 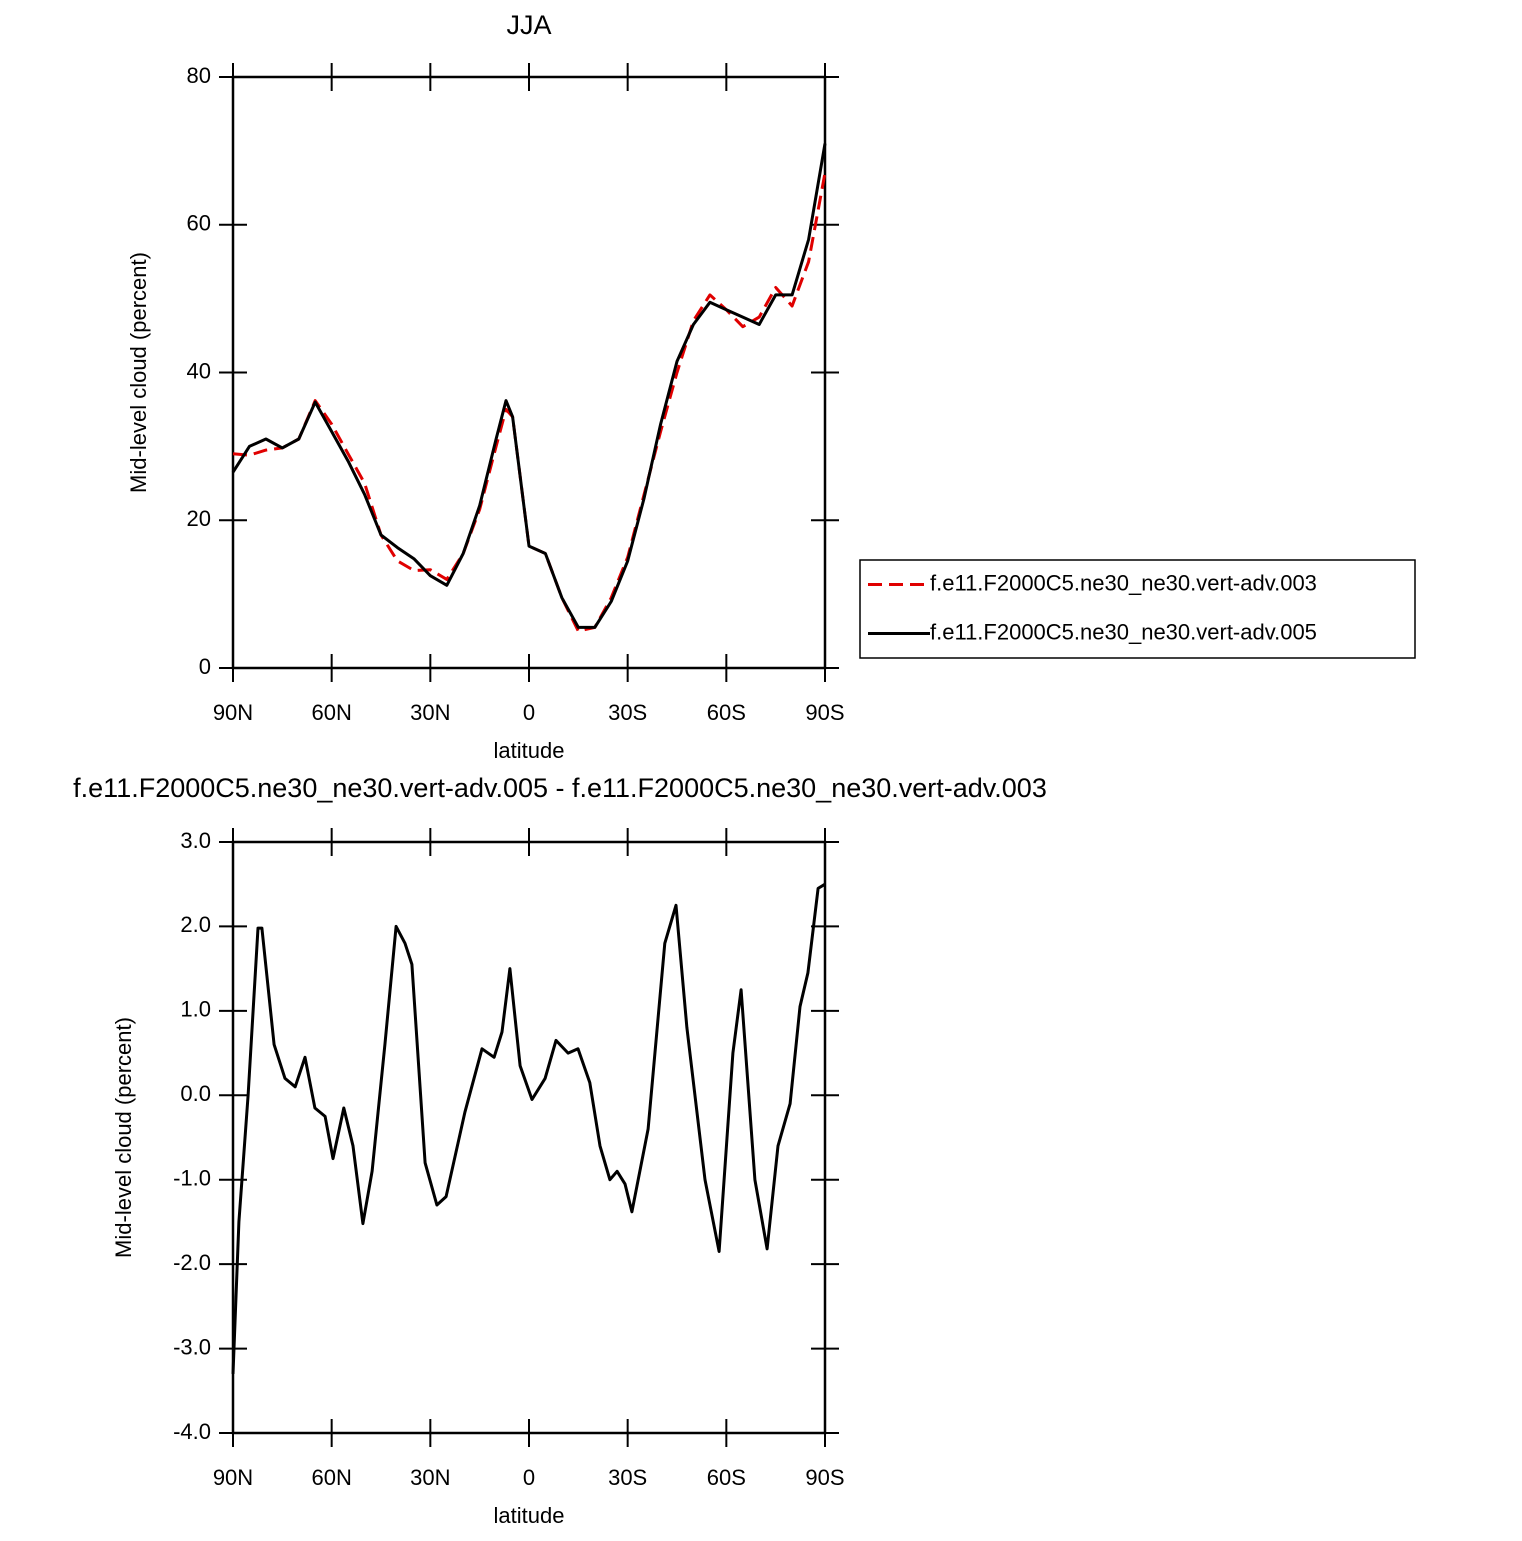 I want to click on legend-label: f.e11.F2000C5.ne30_ne30.vert-adv.005, so click(x=1123, y=631).